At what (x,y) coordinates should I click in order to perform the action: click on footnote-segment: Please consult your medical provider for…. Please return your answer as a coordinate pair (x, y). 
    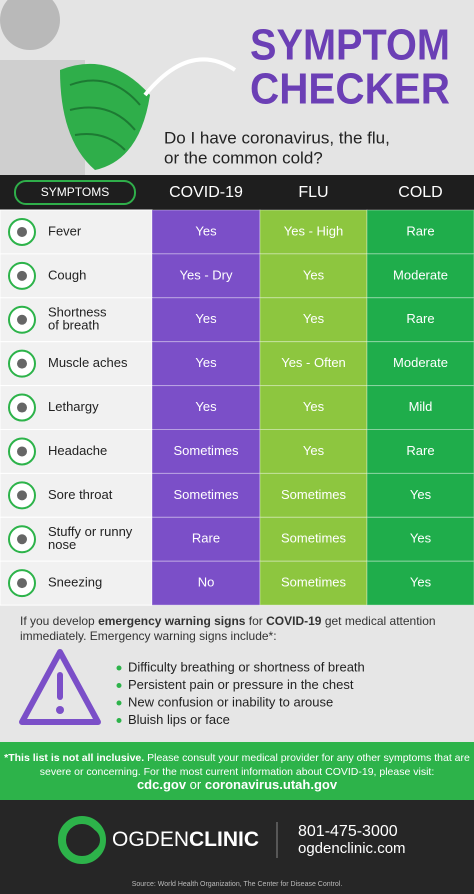
    Looking at the image, I should click on (307, 758).